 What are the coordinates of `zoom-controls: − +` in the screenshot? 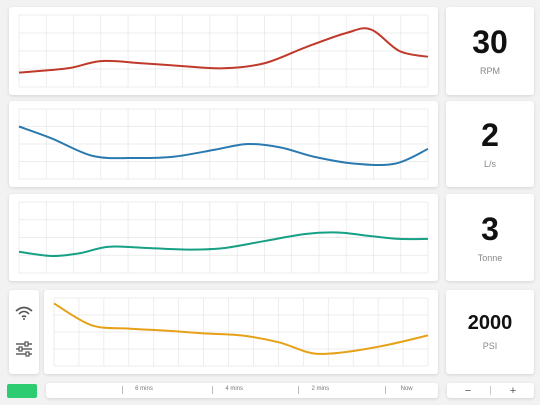 It's located at (490, 390).